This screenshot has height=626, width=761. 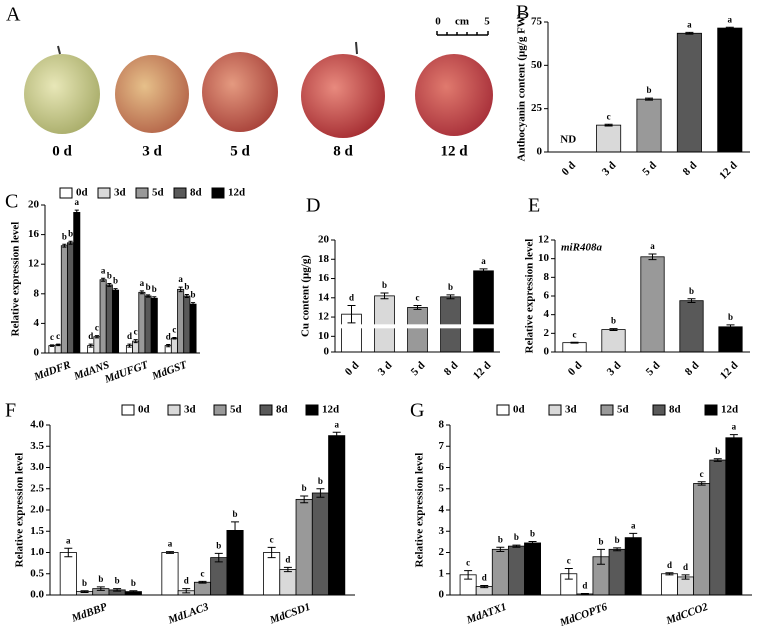 What do you see at coordinates (442, 531) in the screenshot?
I see `y-tick-label: 3` at bounding box center [442, 531].